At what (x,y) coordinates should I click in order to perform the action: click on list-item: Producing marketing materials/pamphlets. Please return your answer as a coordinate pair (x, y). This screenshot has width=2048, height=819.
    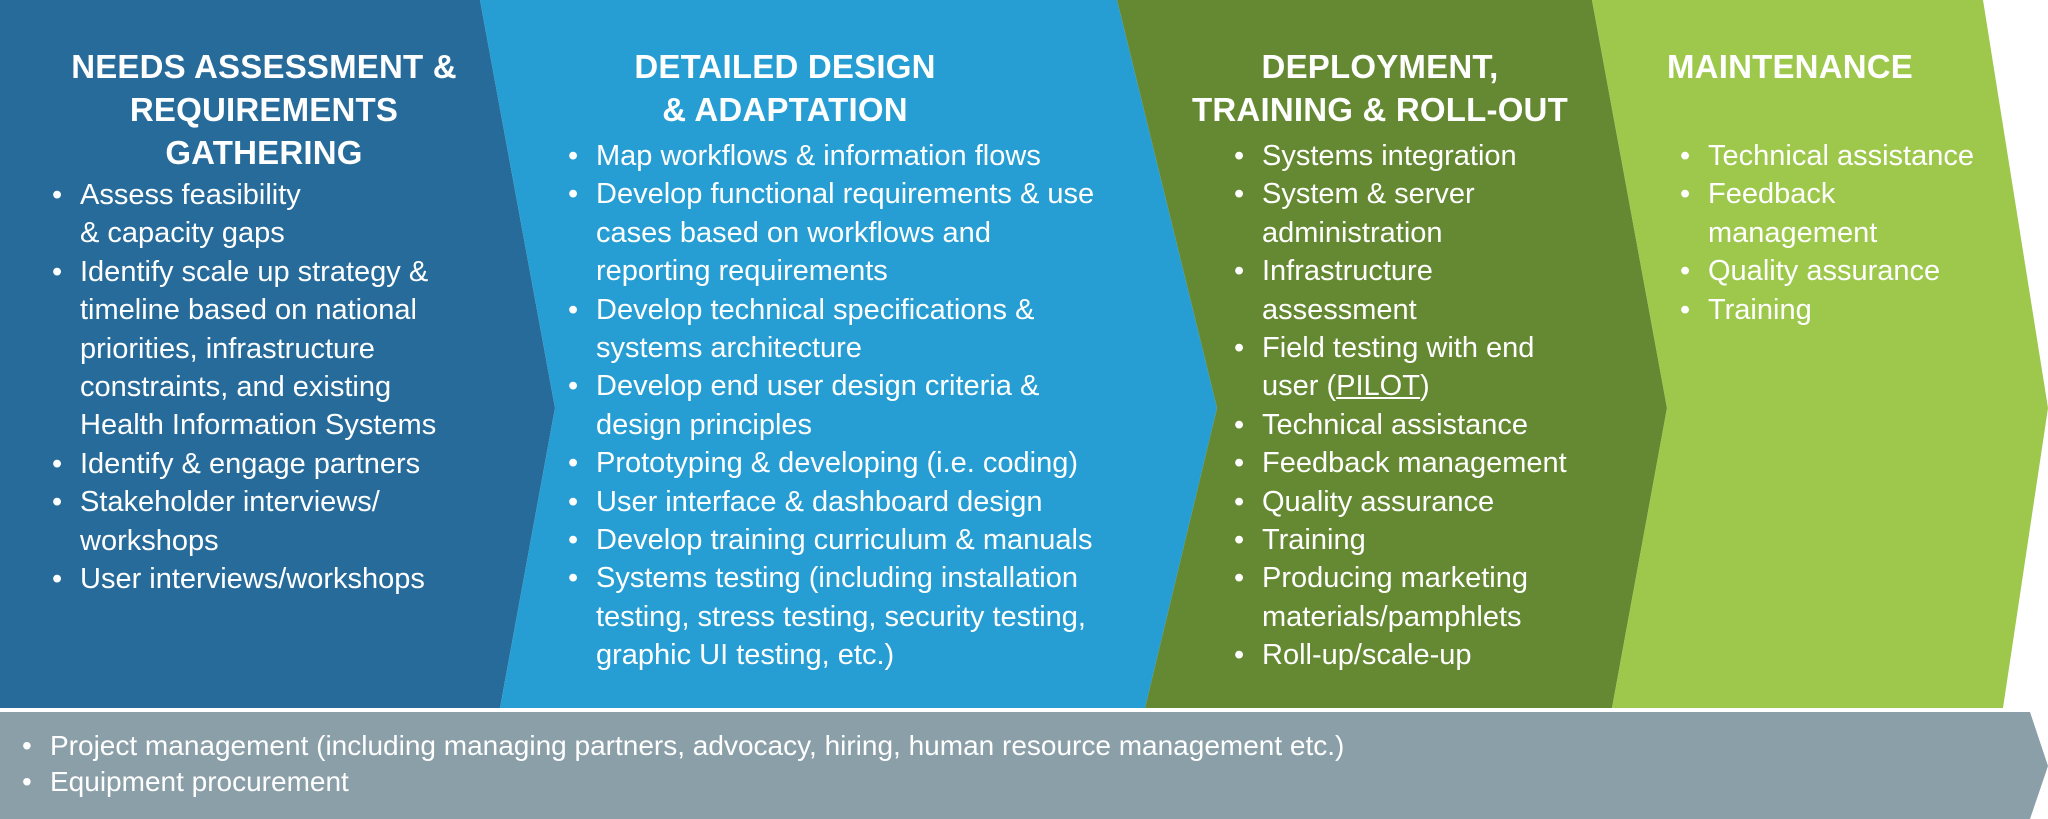
    Looking at the image, I should click on (1416, 597).